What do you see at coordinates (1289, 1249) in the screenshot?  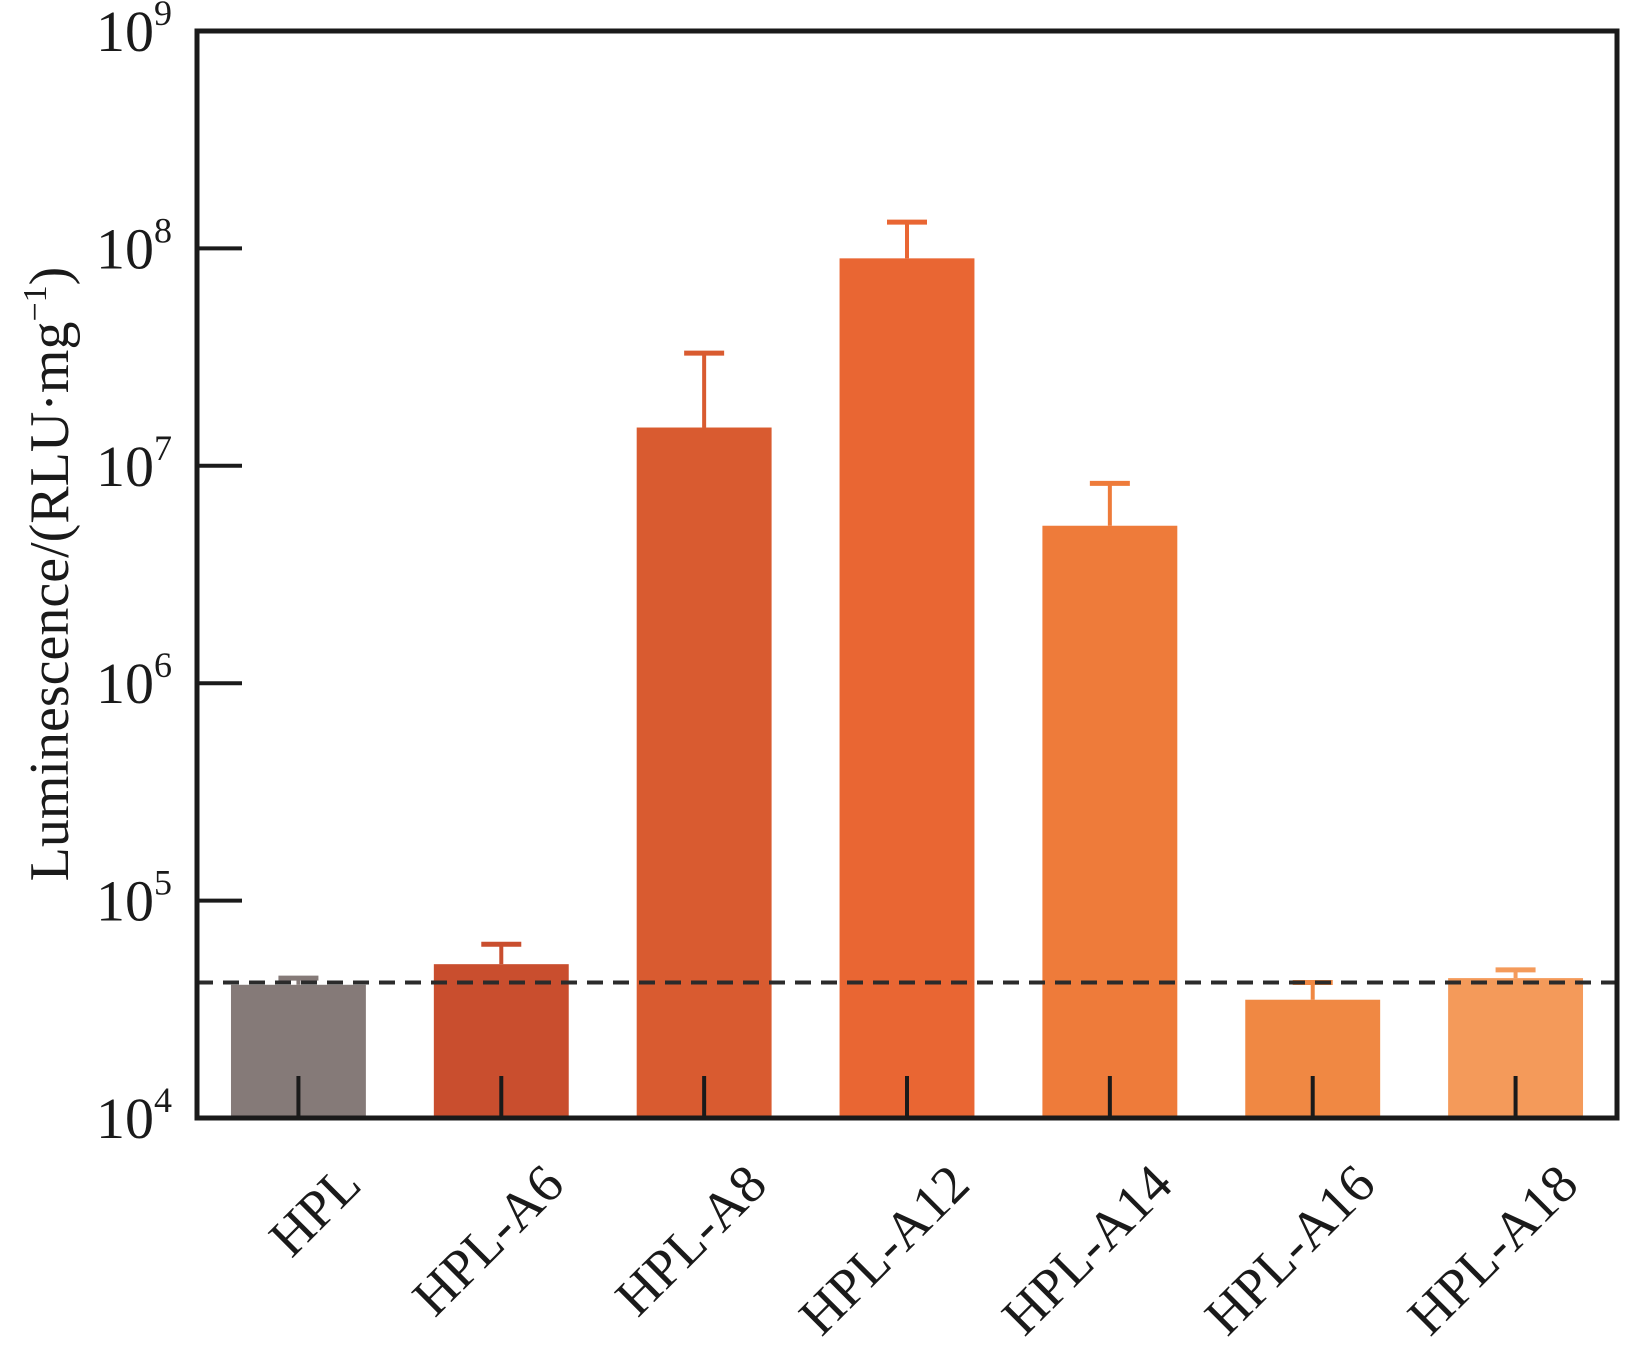 I see `x-tick-label-hpl-a16: HPL-A16` at bounding box center [1289, 1249].